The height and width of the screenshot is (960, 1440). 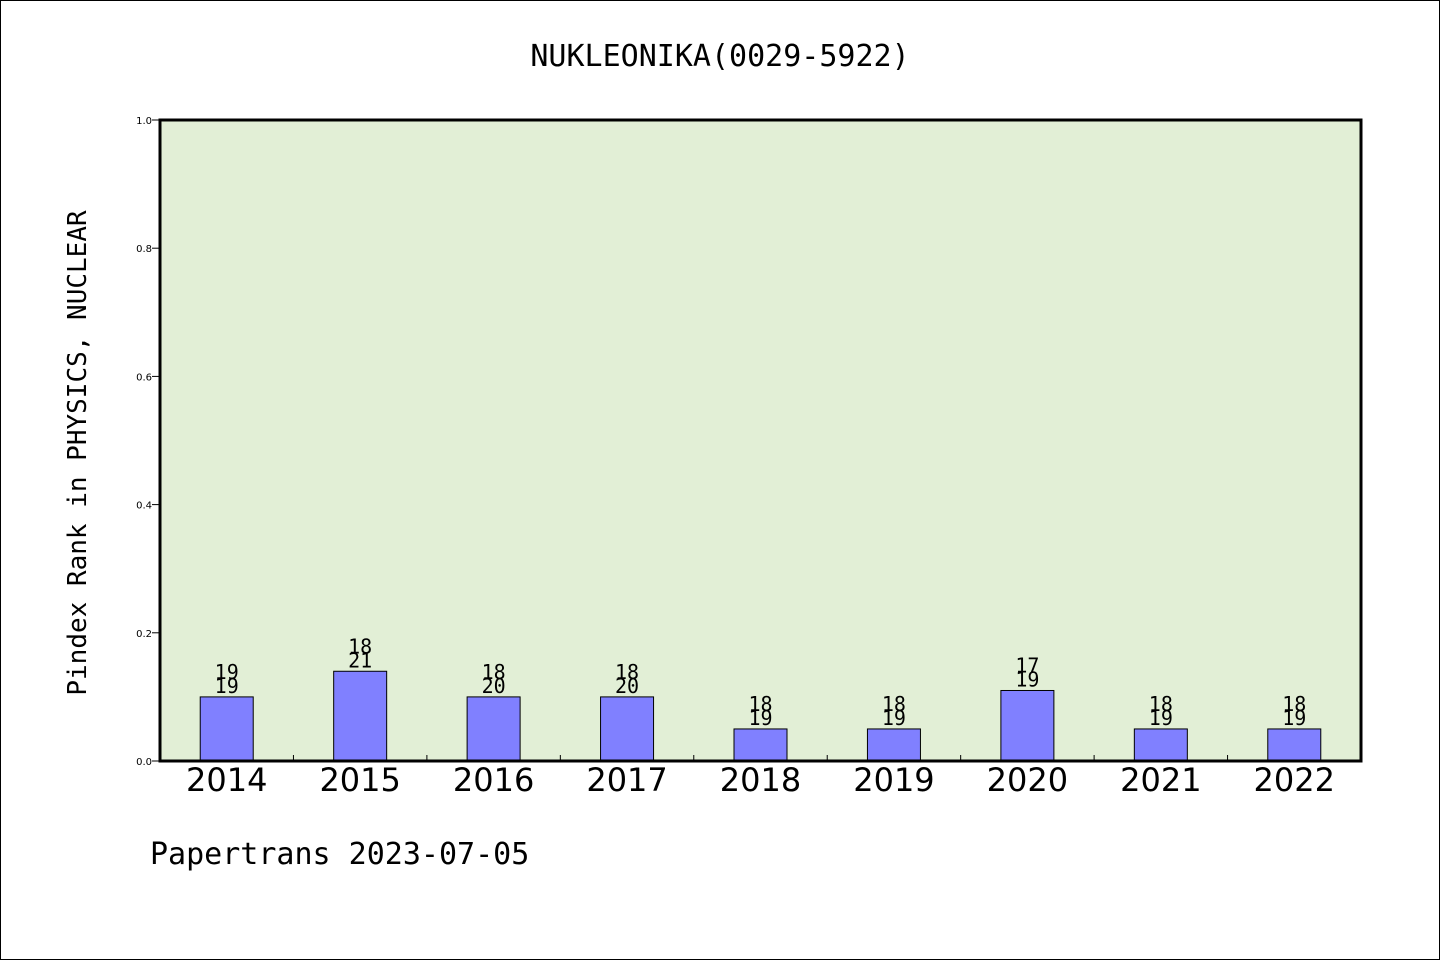 I want to click on x-tick-label: 2022, so click(x=1294, y=780).